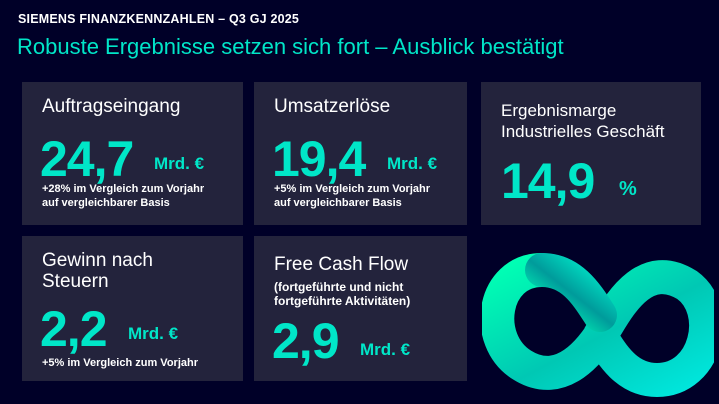 The image size is (719, 404). Describe the element at coordinates (319, 159) in the screenshot. I see `kpi-value: 19,4` at that location.